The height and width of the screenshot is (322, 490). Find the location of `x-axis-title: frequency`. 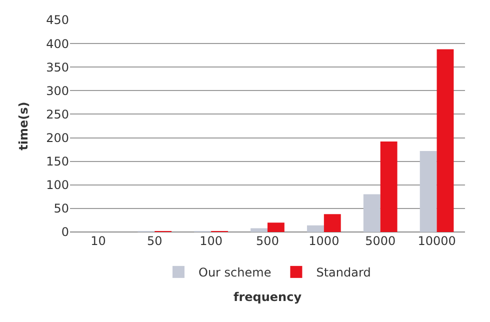

x-axis-title: frequency is located at coordinates (267, 297).